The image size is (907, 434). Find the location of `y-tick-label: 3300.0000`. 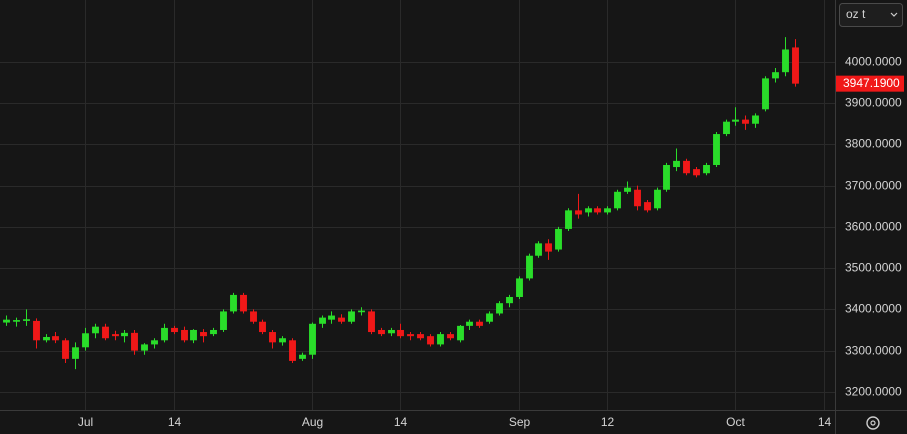

y-tick-label: 3300.0000 is located at coordinates (873, 351).